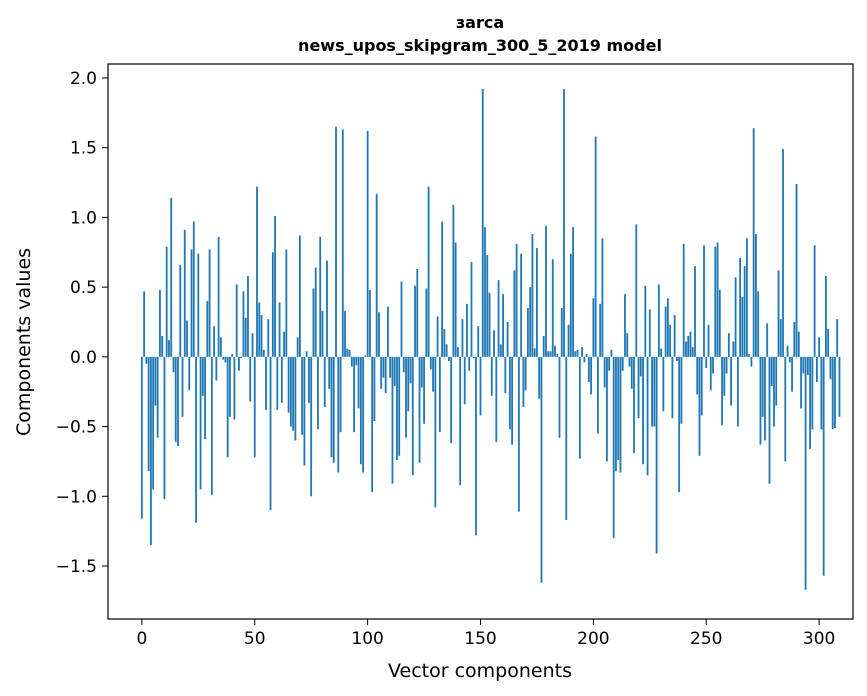 This screenshot has width=867, height=696. What do you see at coordinates (24, 342) in the screenshot?
I see `y-axis-label: Components values` at bounding box center [24, 342].